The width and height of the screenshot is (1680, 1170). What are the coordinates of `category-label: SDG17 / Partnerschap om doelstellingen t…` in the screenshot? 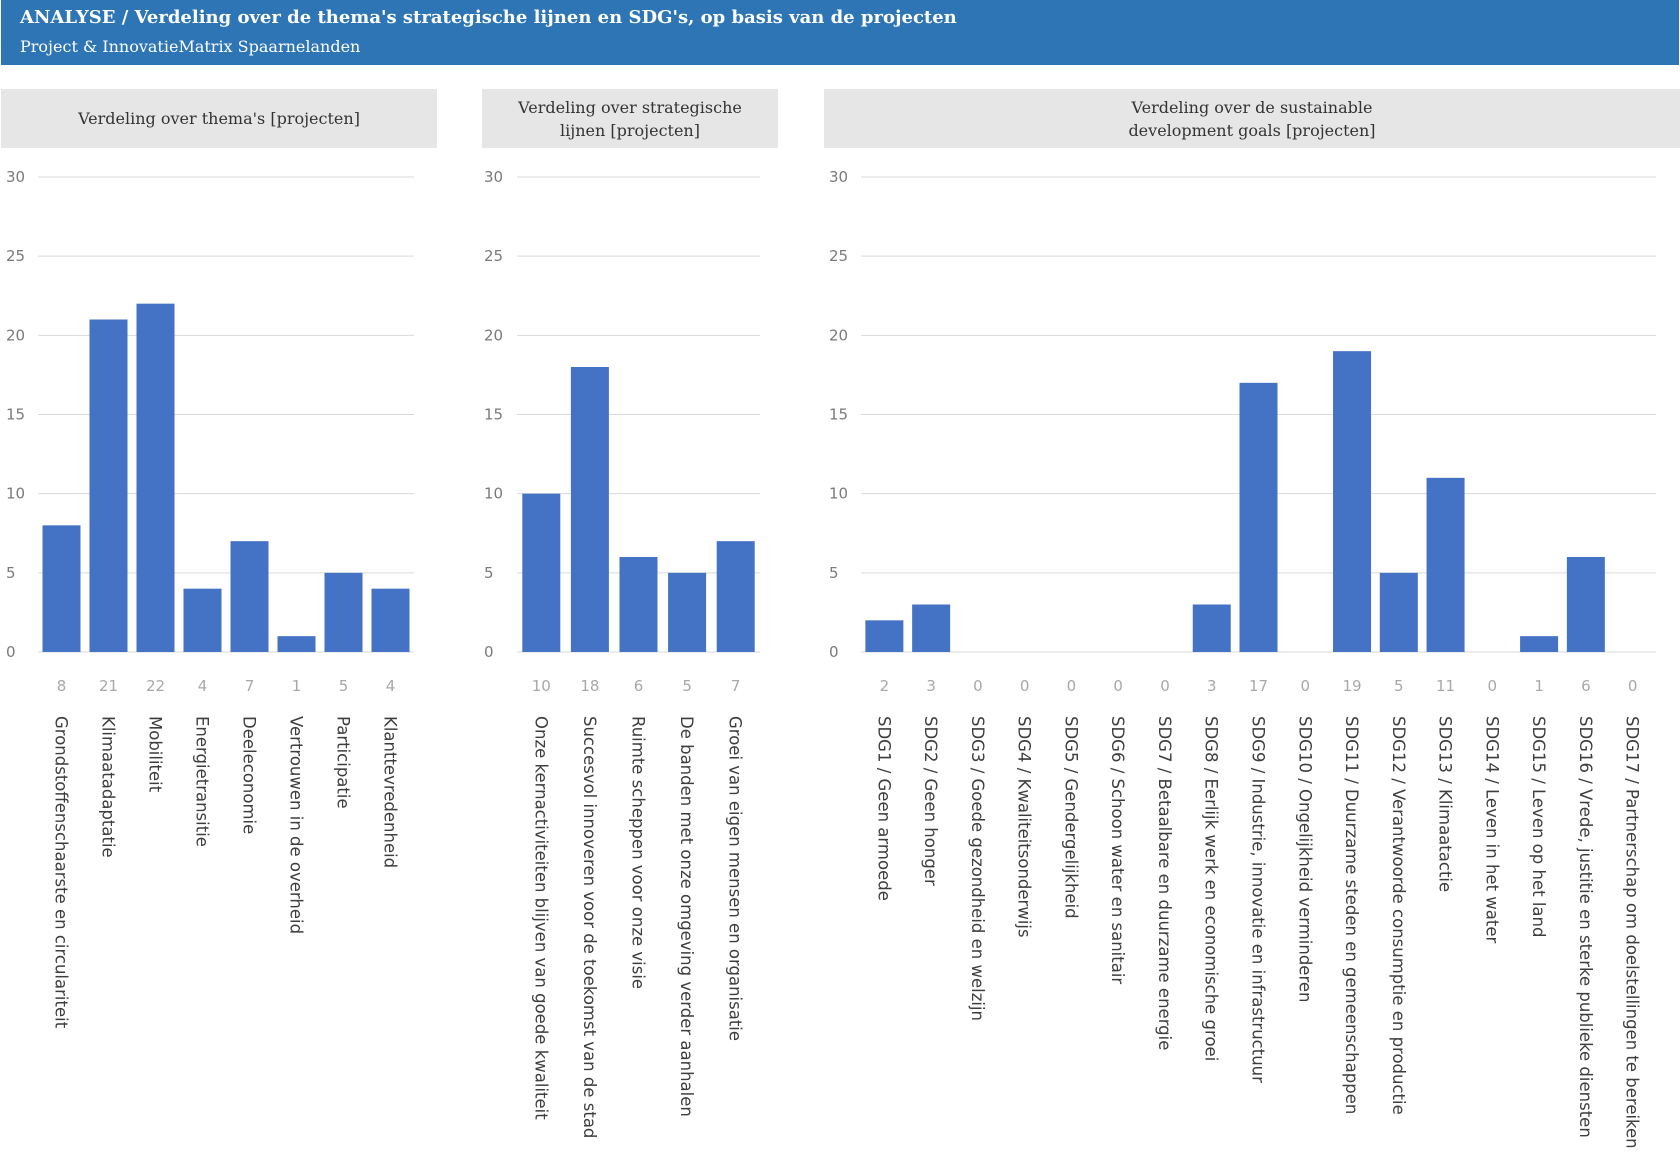 It's located at (1632, 932).